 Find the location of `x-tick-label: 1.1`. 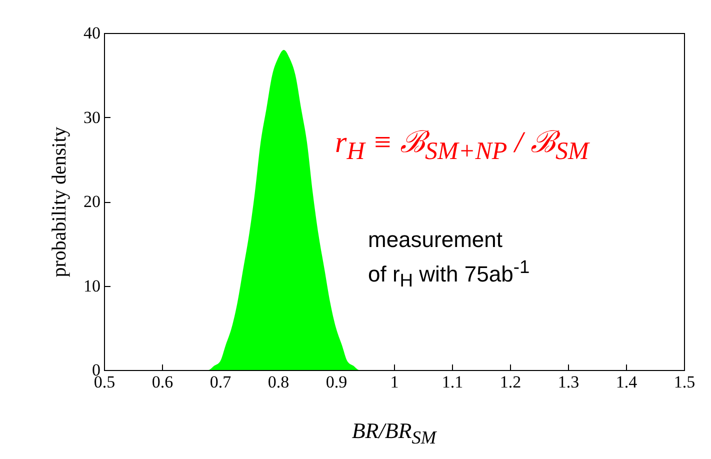

x-tick-label: 1.1 is located at coordinates (453, 382).